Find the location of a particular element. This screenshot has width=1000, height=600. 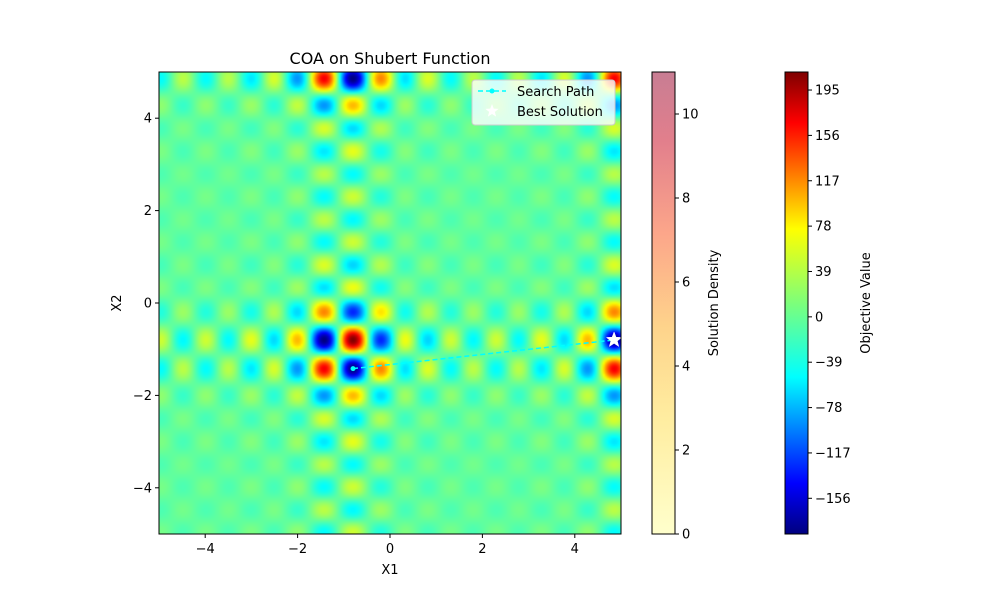

x-tick-label: −2 is located at coordinates (297, 549).